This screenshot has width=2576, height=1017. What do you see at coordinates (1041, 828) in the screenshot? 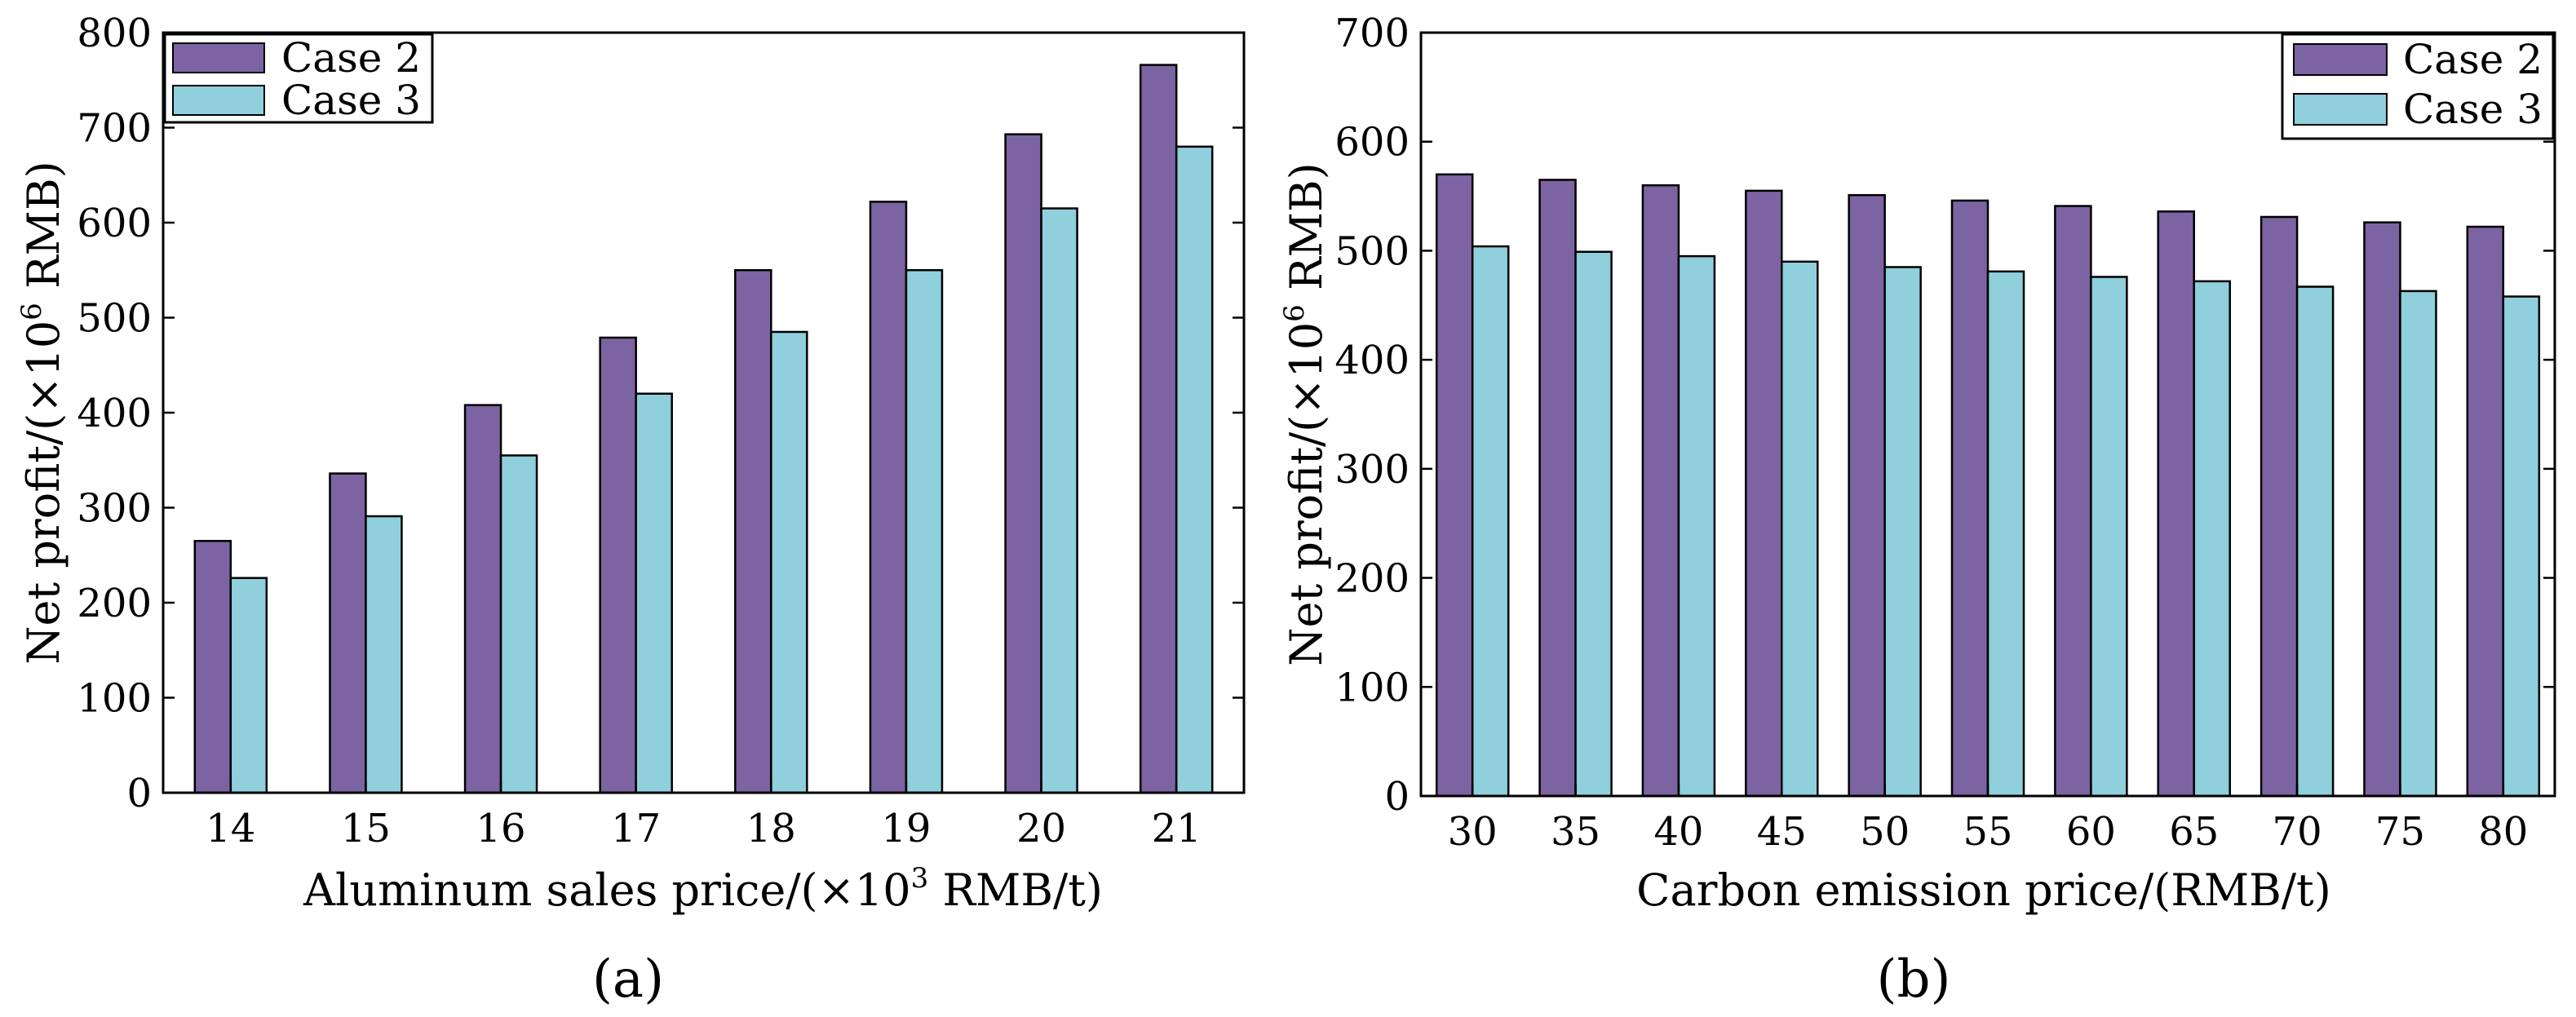
I see `x-tick-label-a-20: 20` at bounding box center [1041, 828].